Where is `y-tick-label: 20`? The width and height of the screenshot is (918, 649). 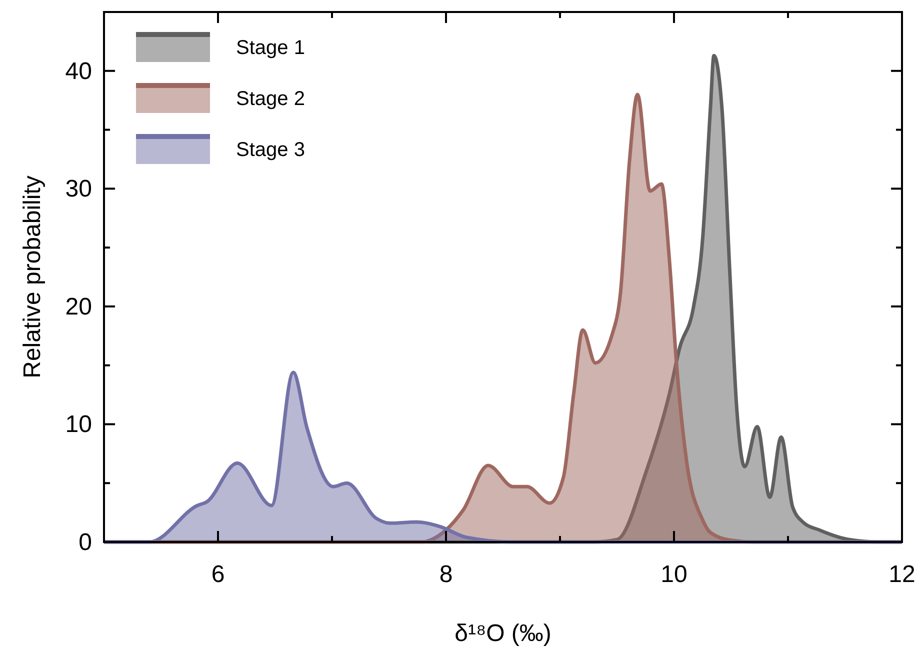
y-tick-label: 20 is located at coordinates (78, 306).